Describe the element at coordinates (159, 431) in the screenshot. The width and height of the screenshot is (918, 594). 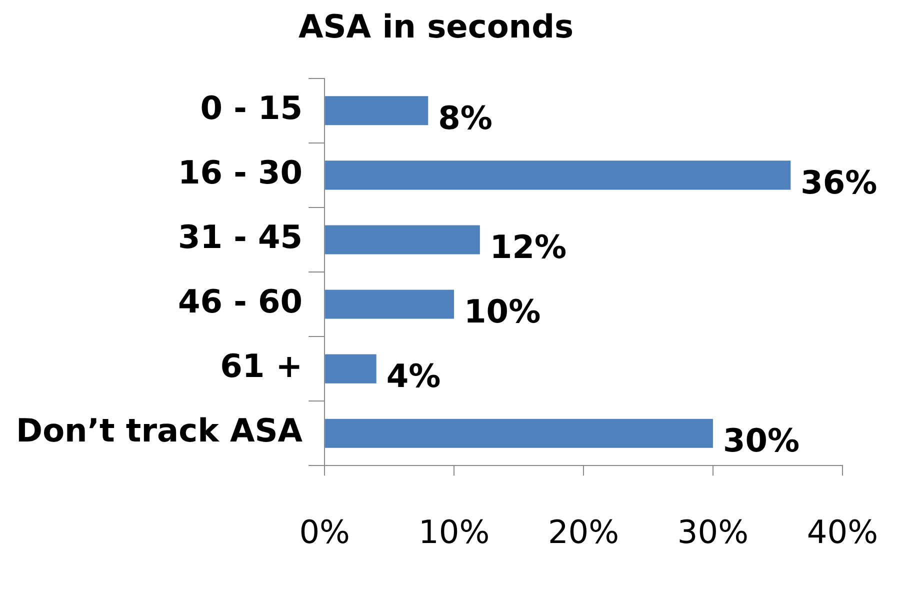
I see `y-tick-label: Don’t track ASA` at that location.